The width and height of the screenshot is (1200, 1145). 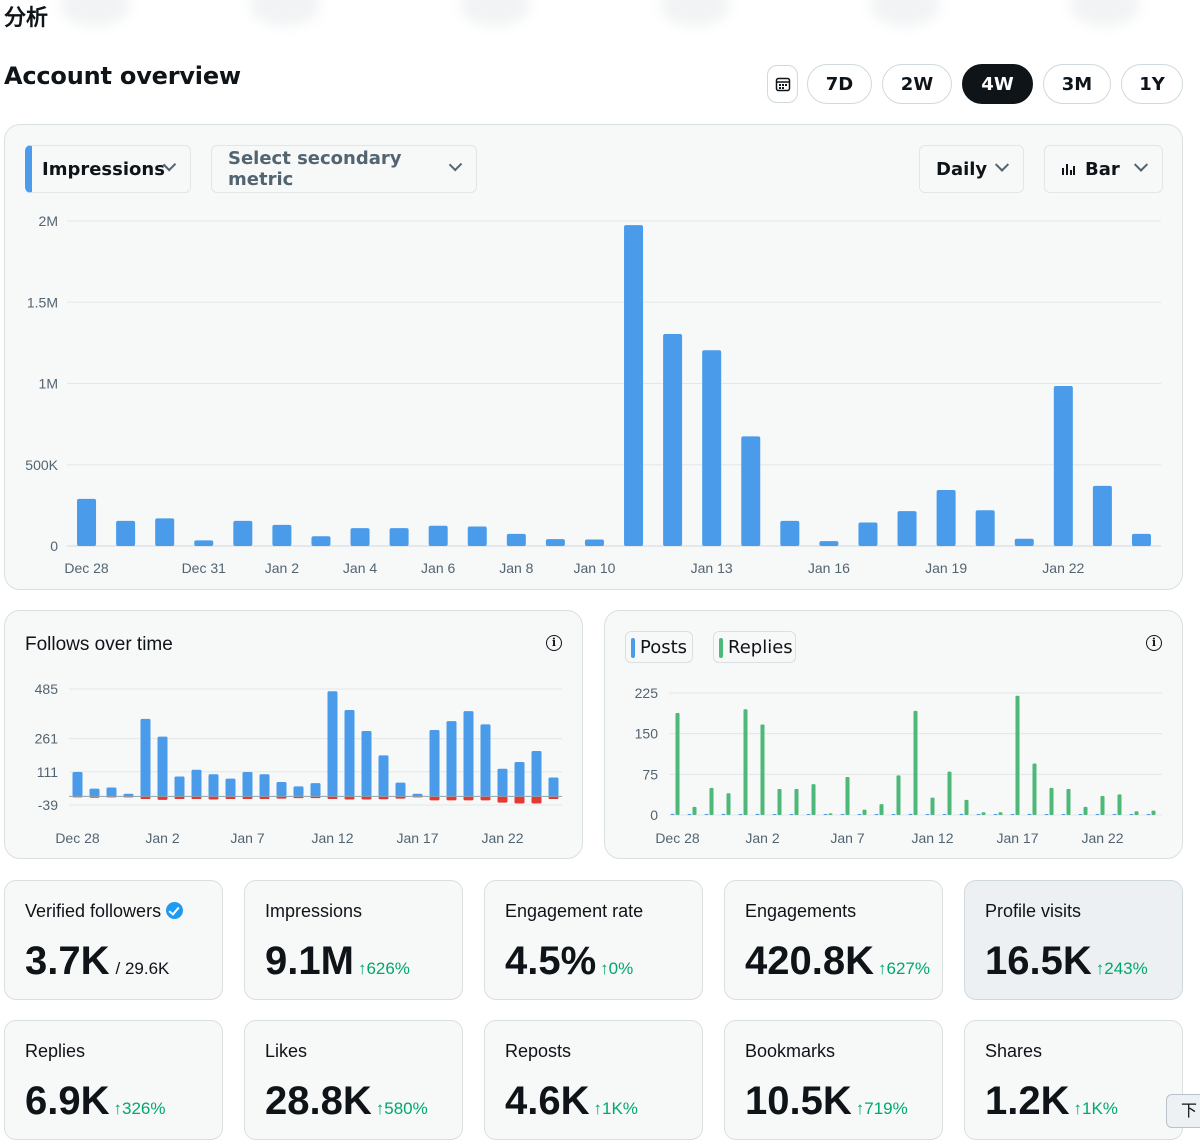 What do you see at coordinates (650, 774) in the screenshot?
I see `y-tick-label: 75` at bounding box center [650, 774].